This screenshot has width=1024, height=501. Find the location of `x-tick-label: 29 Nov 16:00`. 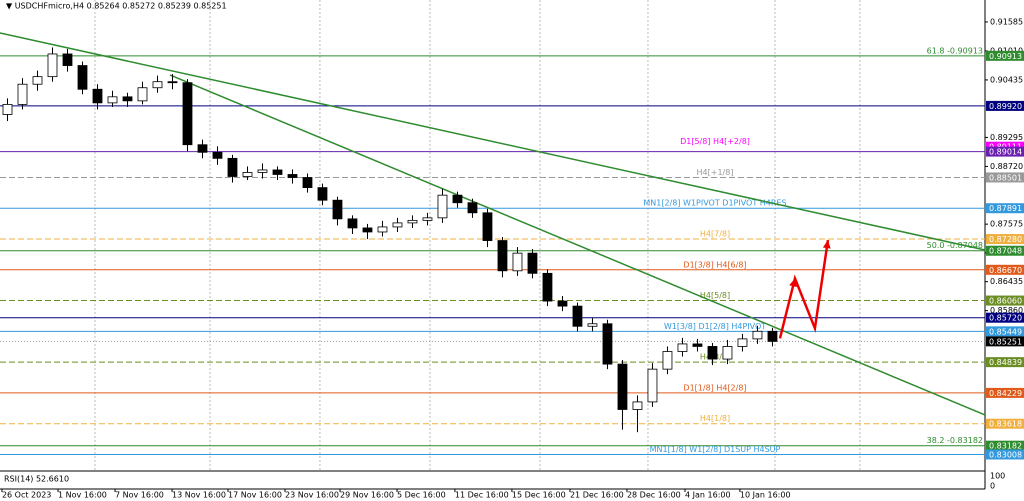

x-tick-label: 29 Nov 16:00 is located at coordinates (367, 495).